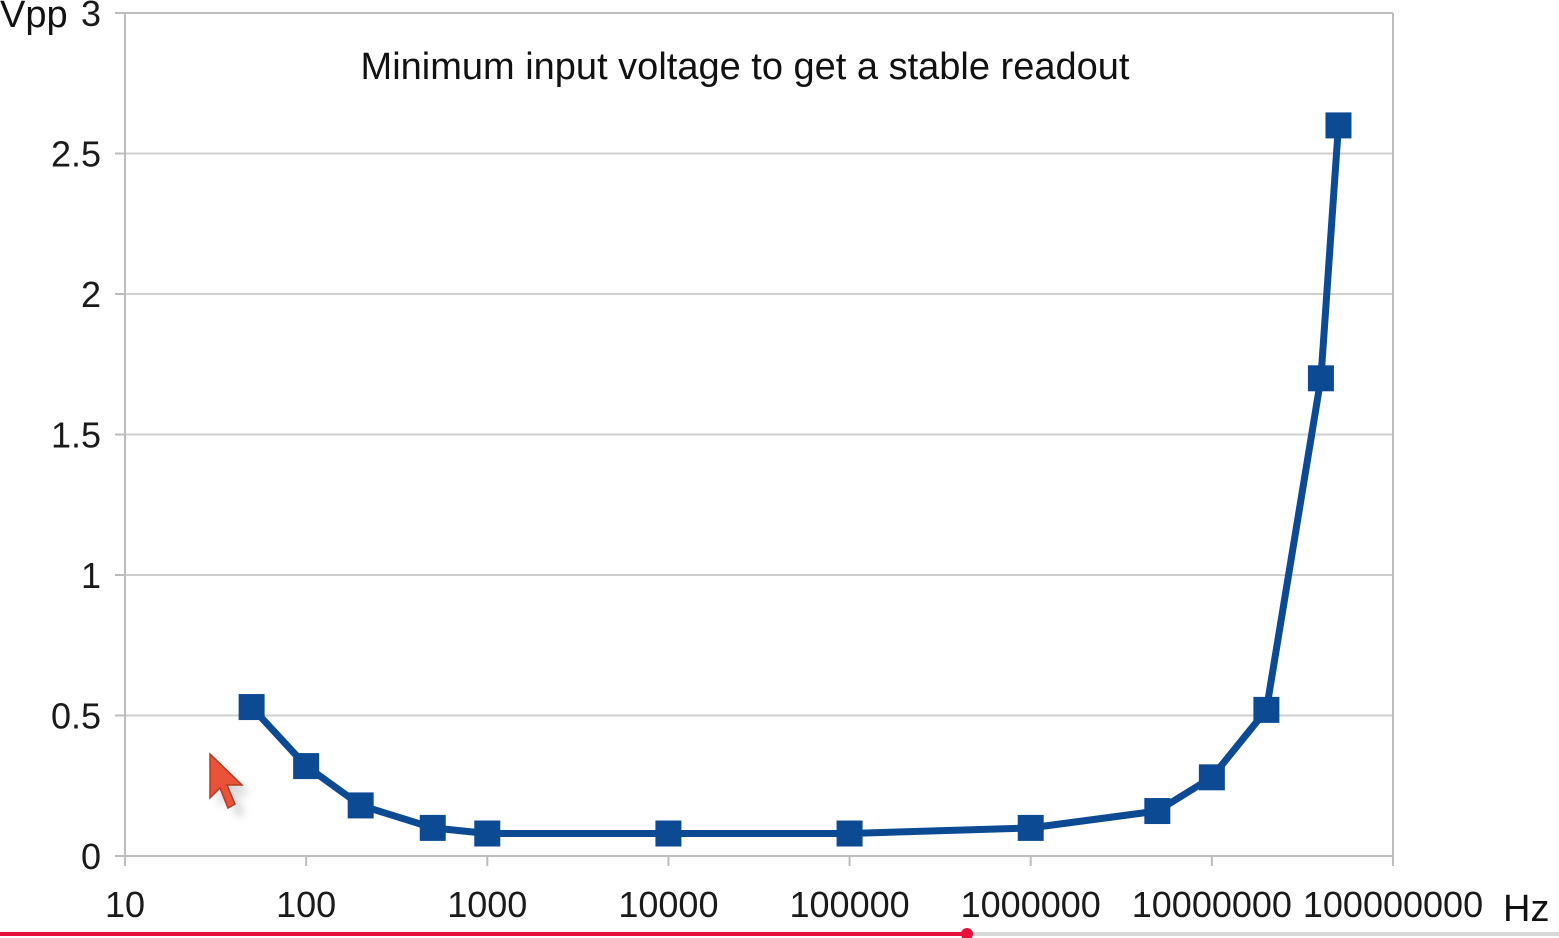 This screenshot has width=1559, height=938. What do you see at coordinates (1393, 904) in the screenshot?
I see `x-tick-label: 100000000` at bounding box center [1393, 904].